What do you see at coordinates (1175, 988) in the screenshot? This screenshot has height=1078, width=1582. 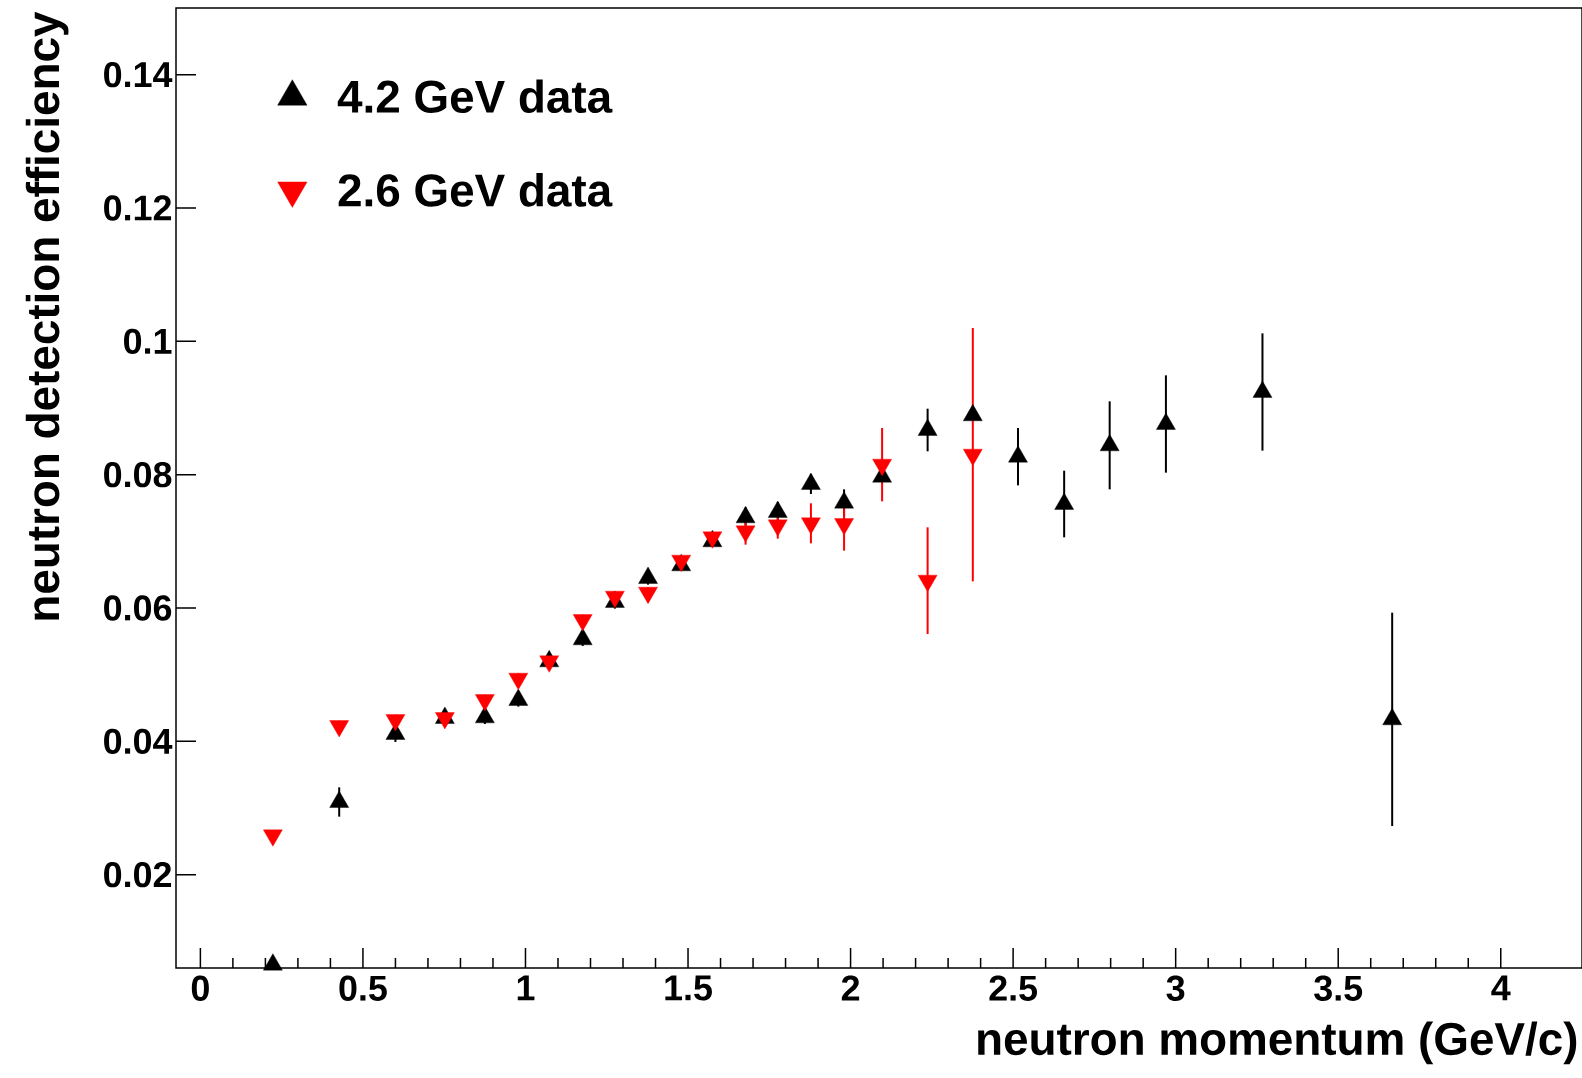 I see `x-tick-label: 3` at bounding box center [1175, 988].